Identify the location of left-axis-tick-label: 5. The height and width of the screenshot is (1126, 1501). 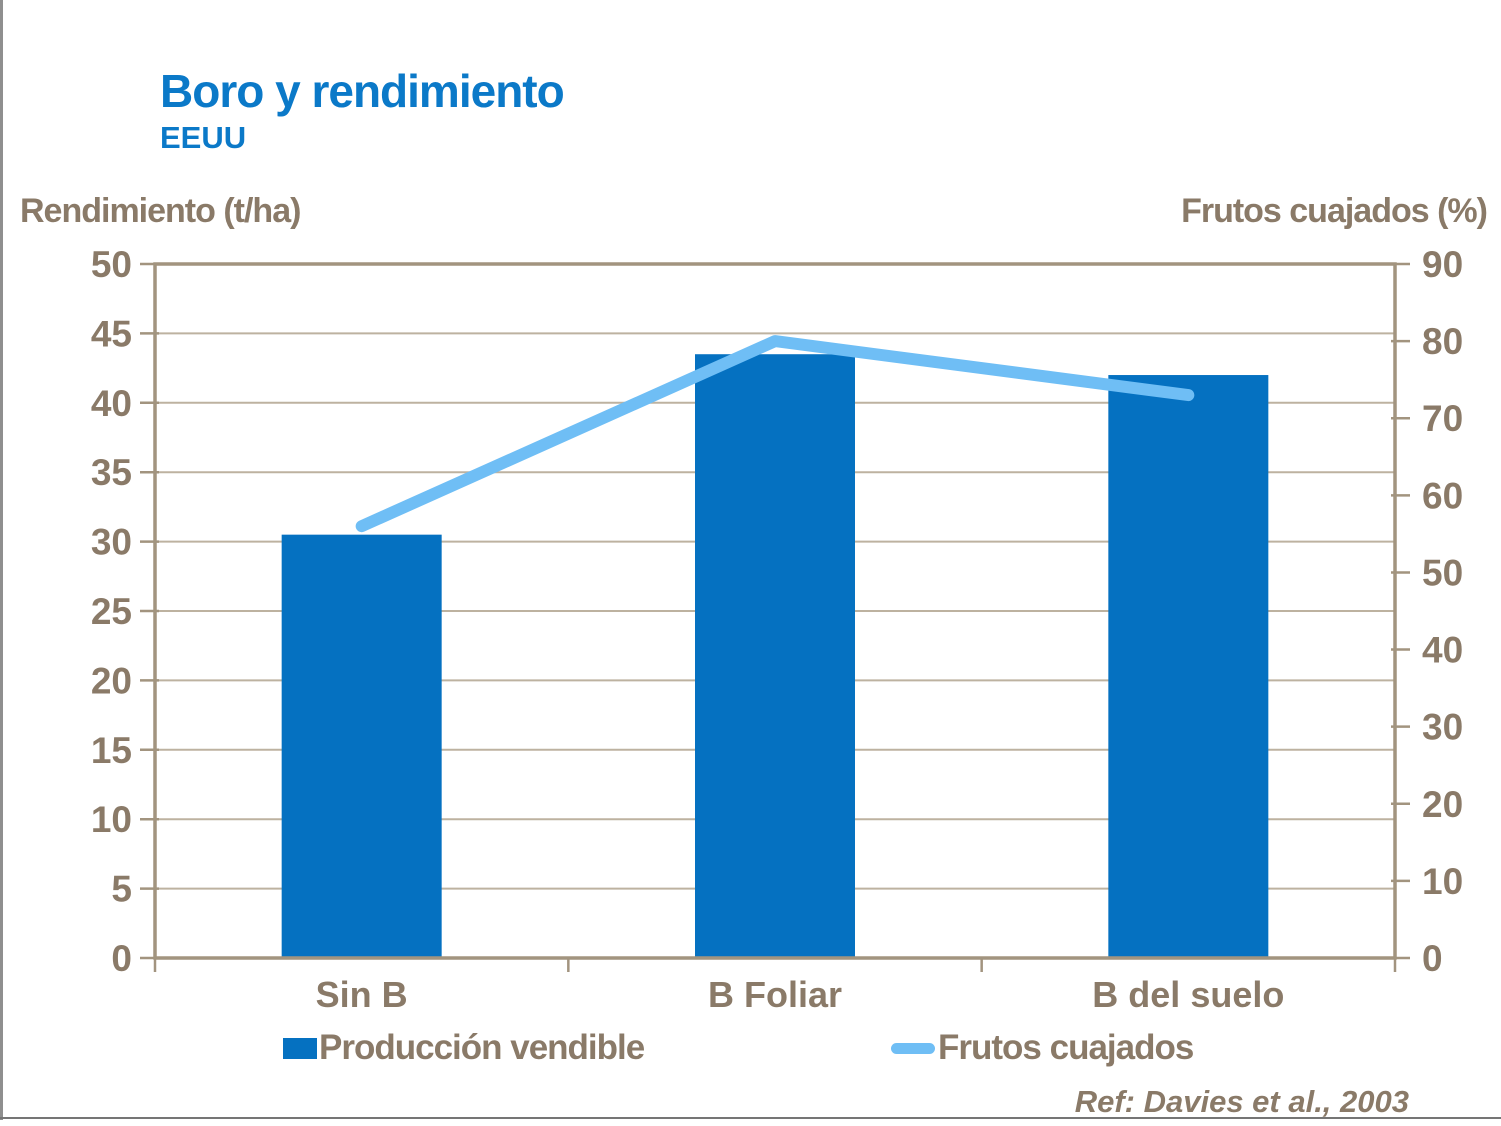
(121, 889).